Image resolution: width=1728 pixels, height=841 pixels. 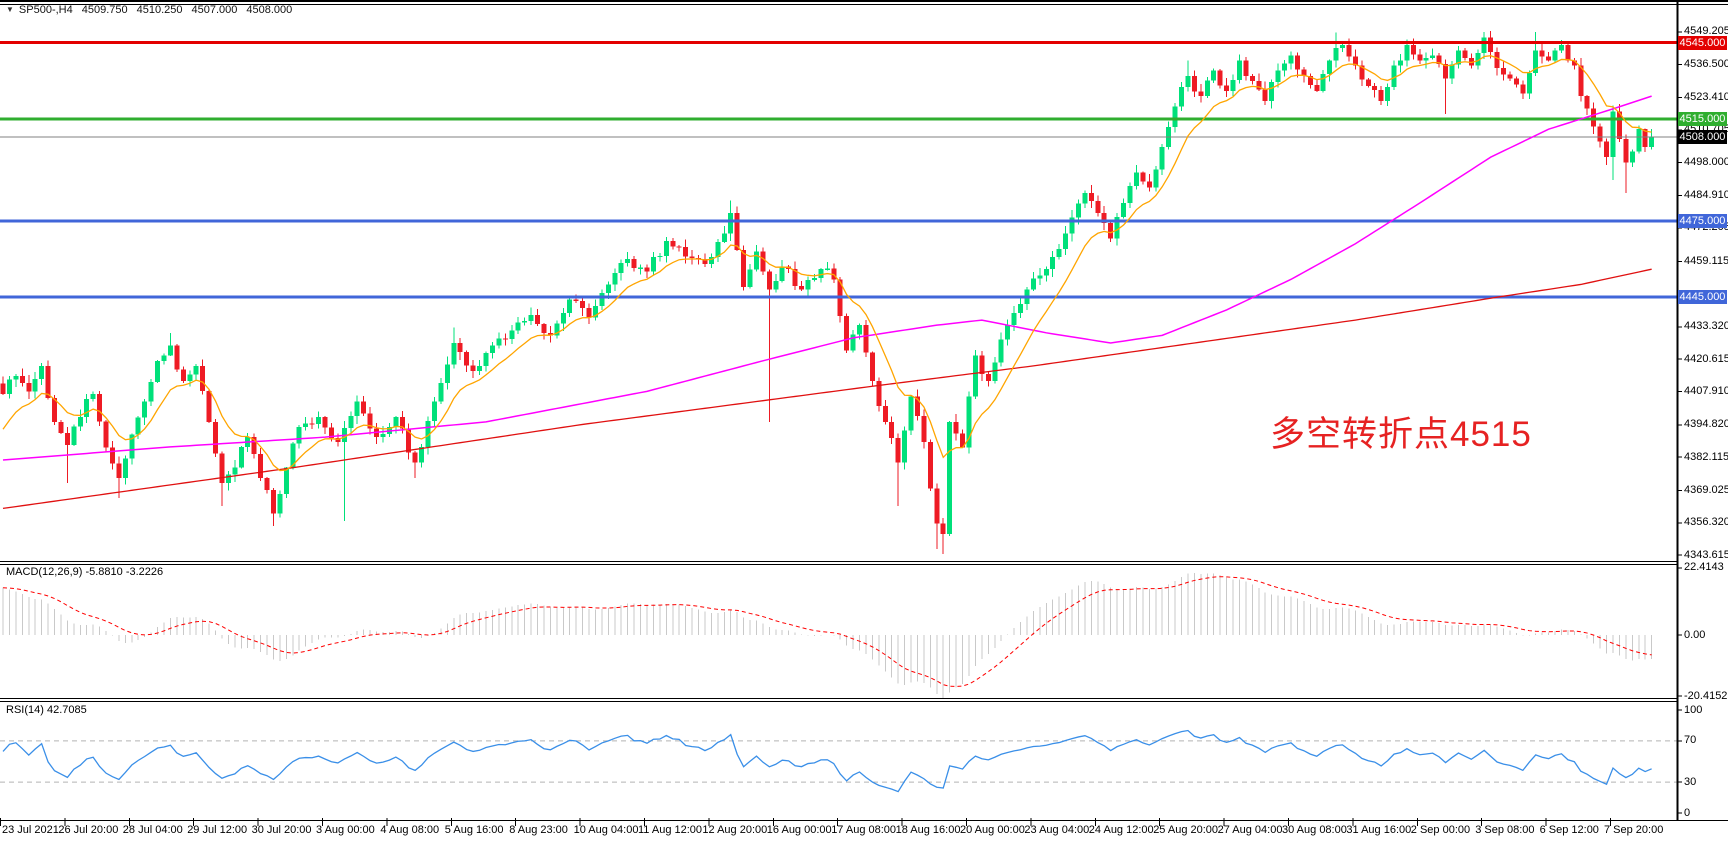 I want to click on time-axis-label: 25 Aug 20:00, so click(x=1186, y=830).